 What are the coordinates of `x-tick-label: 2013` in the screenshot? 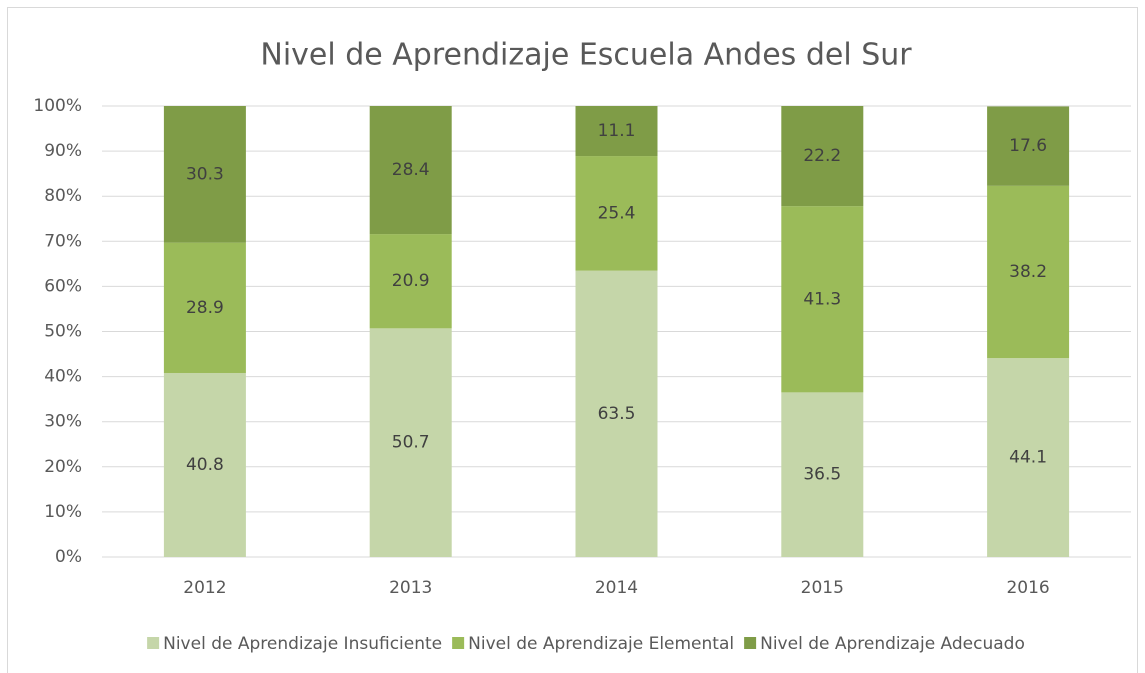 It's located at (410, 588).